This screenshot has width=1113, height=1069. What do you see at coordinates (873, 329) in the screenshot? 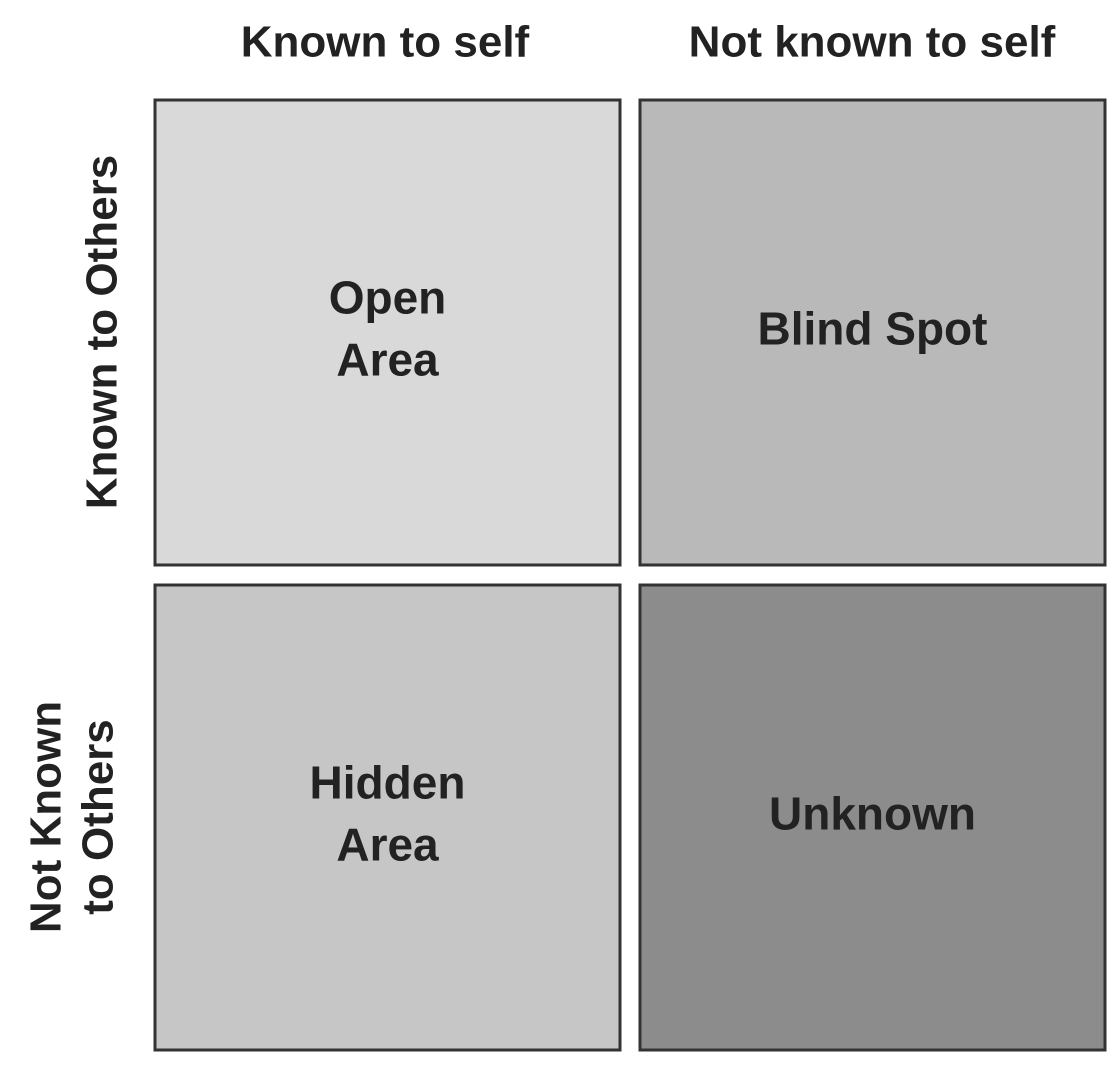
I see `quadrant-label: Blind Spot` at bounding box center [873, 329].